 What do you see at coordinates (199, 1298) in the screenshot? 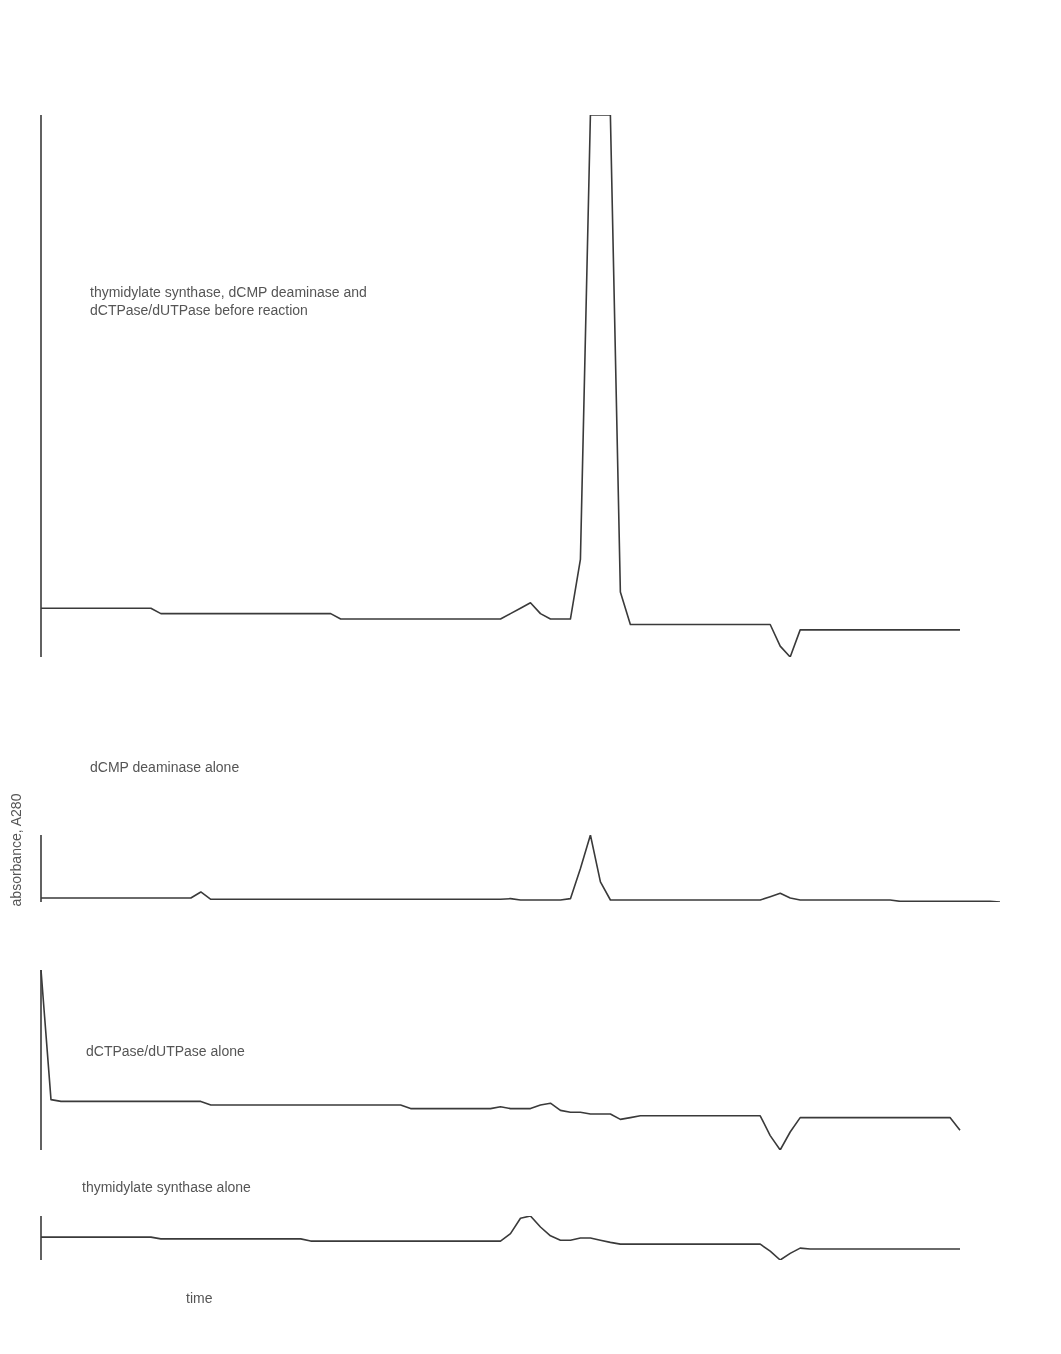
I see `x-axis-title: time` at bounding box center [199, 1298].